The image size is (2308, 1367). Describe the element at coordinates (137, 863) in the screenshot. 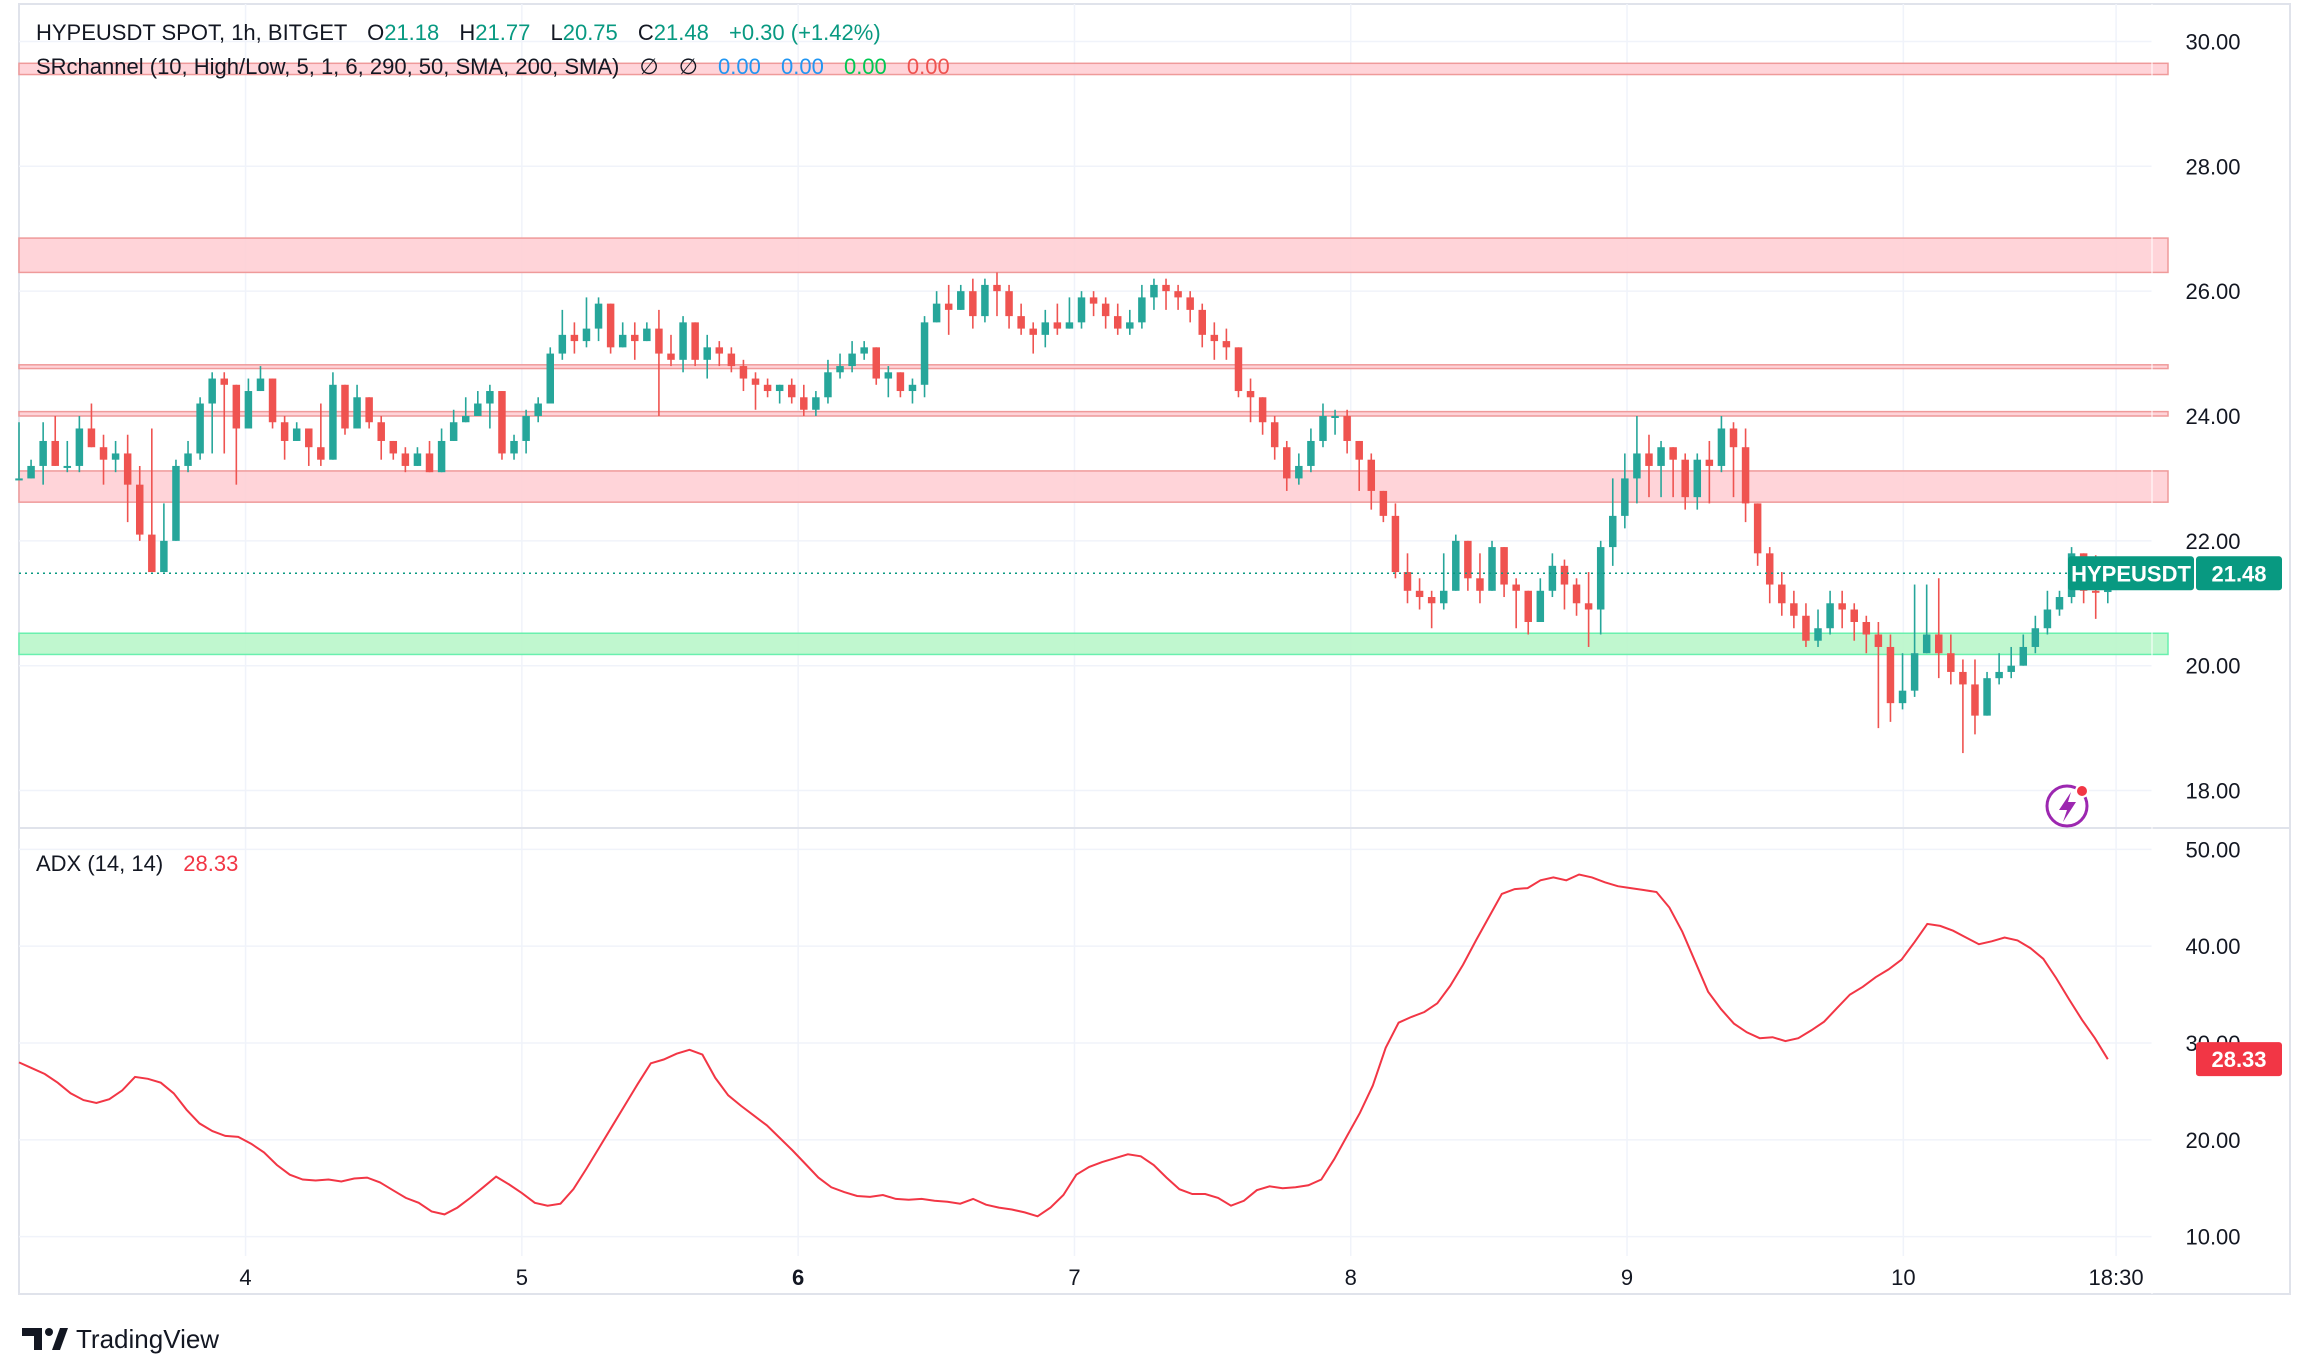

I see `legend-adx-line: ADX (14, 14) 28.33` at that location.